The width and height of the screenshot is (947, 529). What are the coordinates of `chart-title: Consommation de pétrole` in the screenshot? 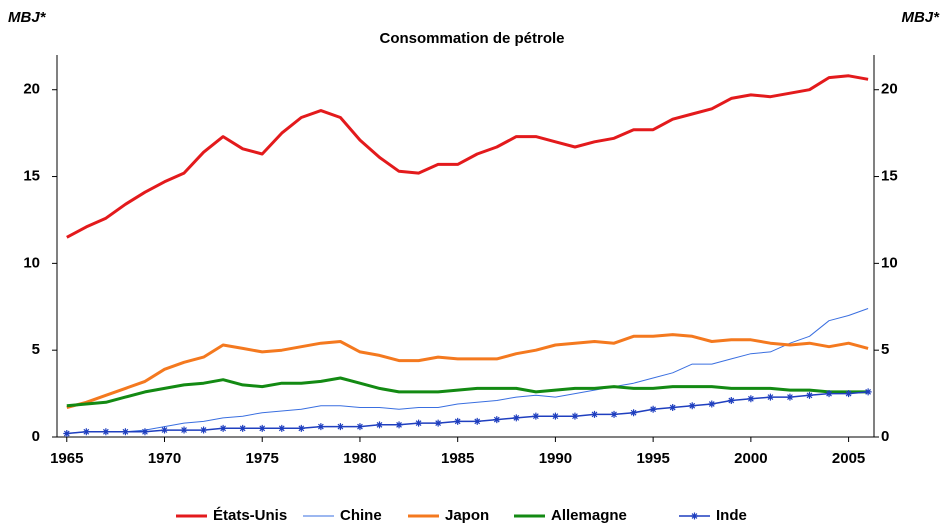 It's located at (471, 38).